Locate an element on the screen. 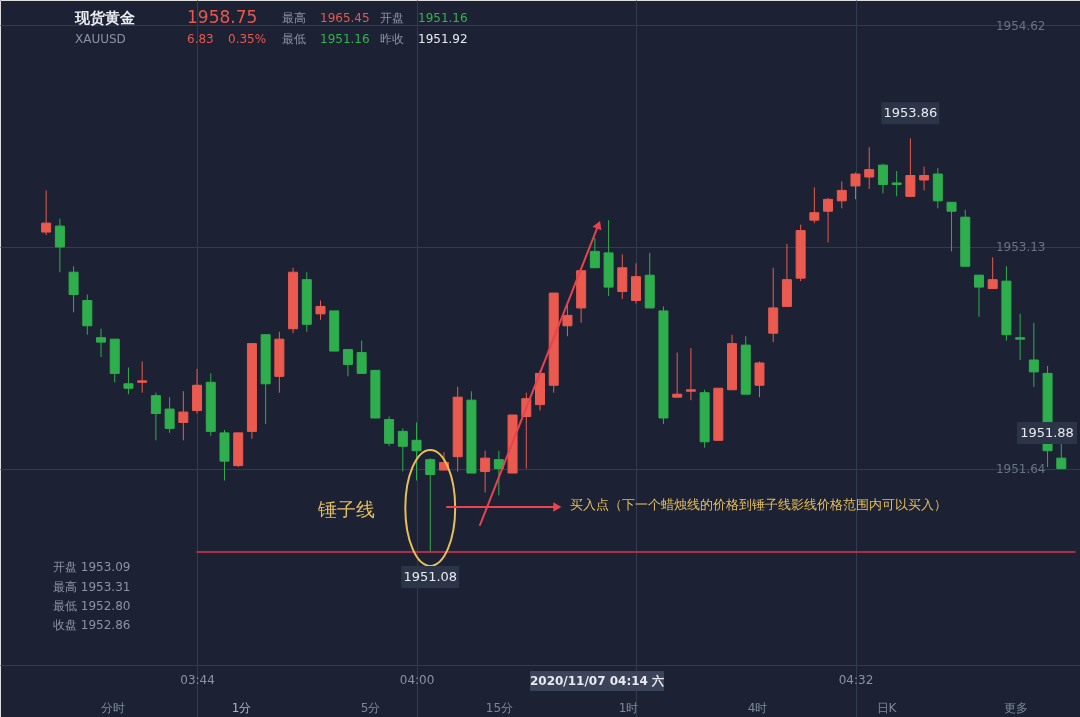 This screenshot has height=717, width=1080. annotation: 1951.88 is located at coordinates (1047, 432).